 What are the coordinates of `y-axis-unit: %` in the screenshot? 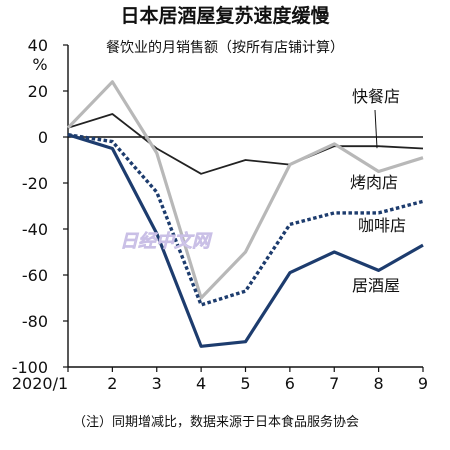 It's located at (39, 64).